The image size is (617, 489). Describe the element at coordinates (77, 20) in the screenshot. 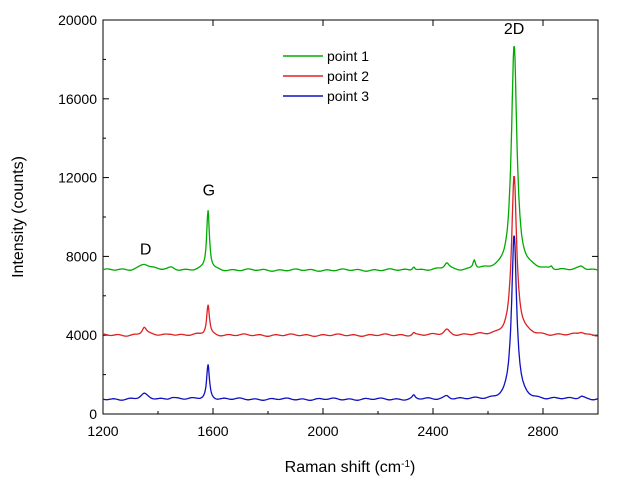

I see `y-tick-label: 20000` at that location.